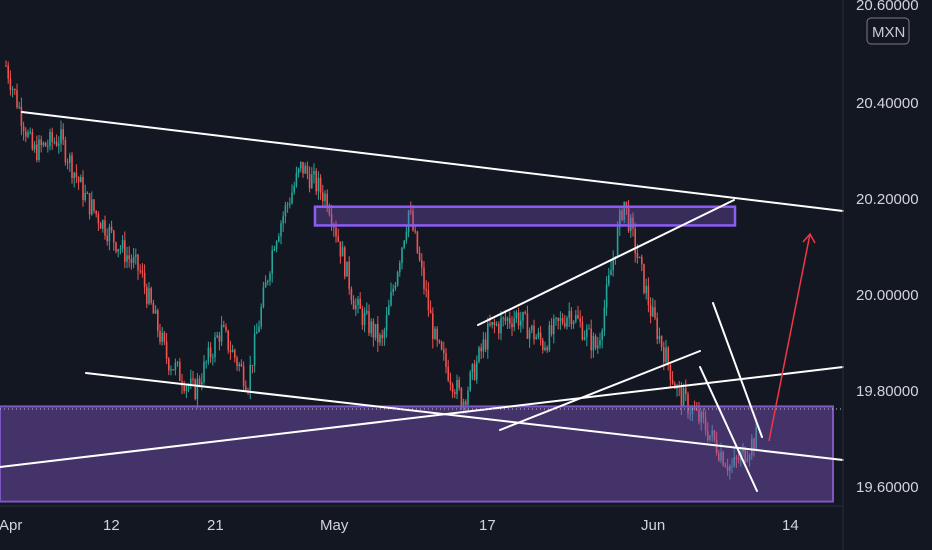 This screenshot has width=932, height=550. What do you see at coordinates (887, 7) in the screenshot?
I see `y-tick-label: 20.60000` at bounding box center [887, 7].